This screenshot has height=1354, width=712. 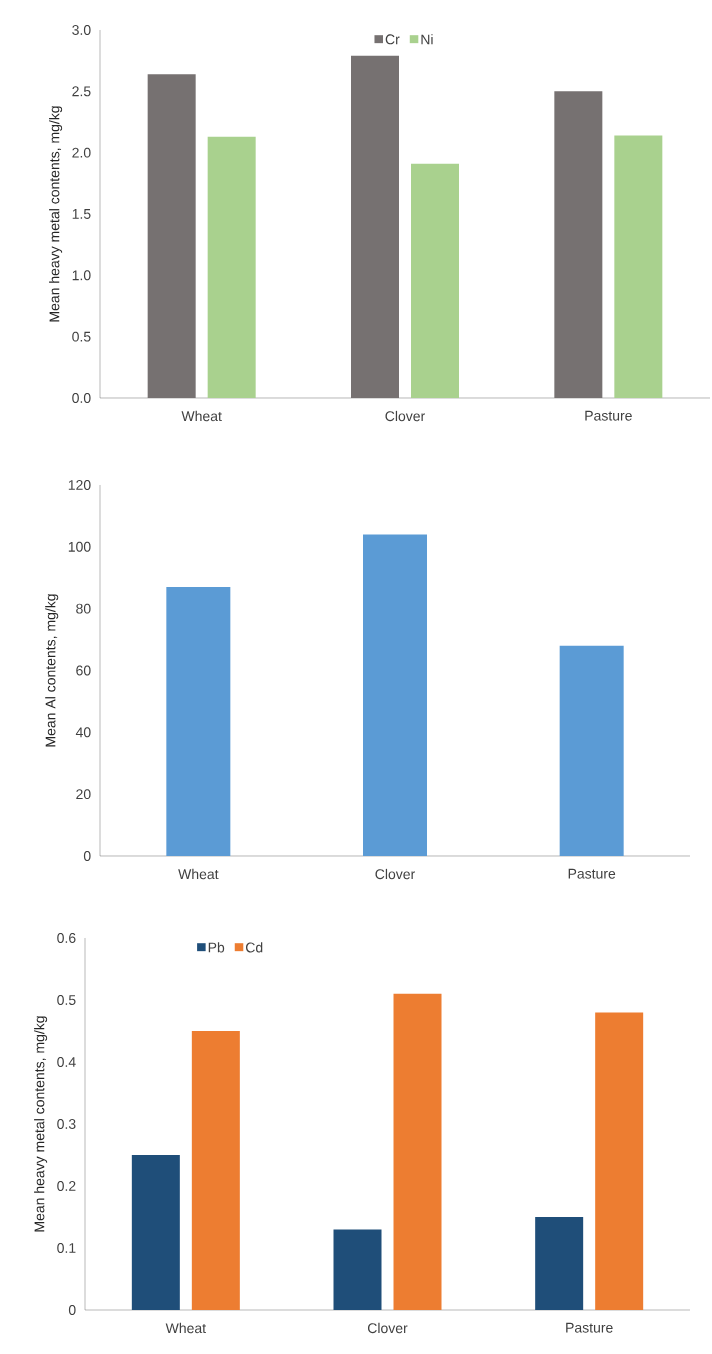 I want to click on y-tick-label: 20, so click(x=83, y=794).